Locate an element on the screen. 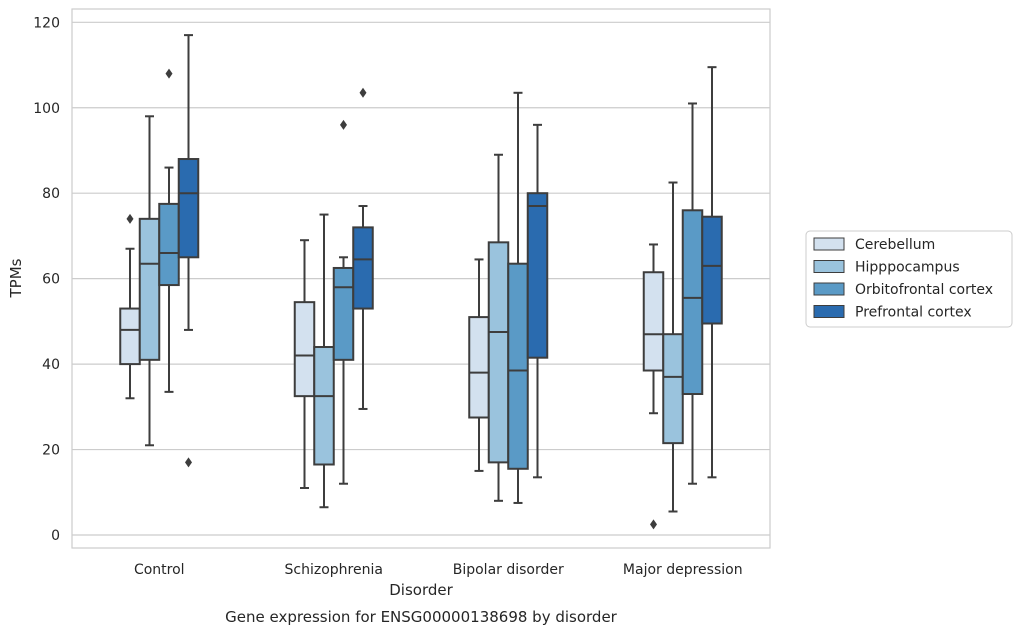  box-cerebellum-schizophrenia is located at coordinates (304, 364).